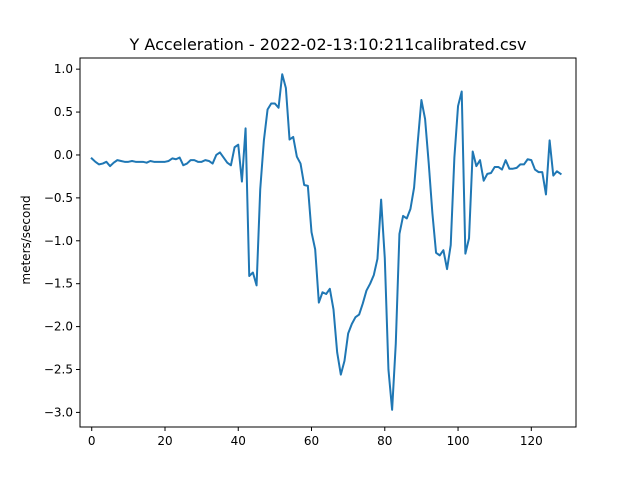 The height and width of the screenshot is (480, 640). What do you see at coordinates (238, 441) in the screenshot?
I see `x-tick-label: 40` at bounding box center [238, 441].